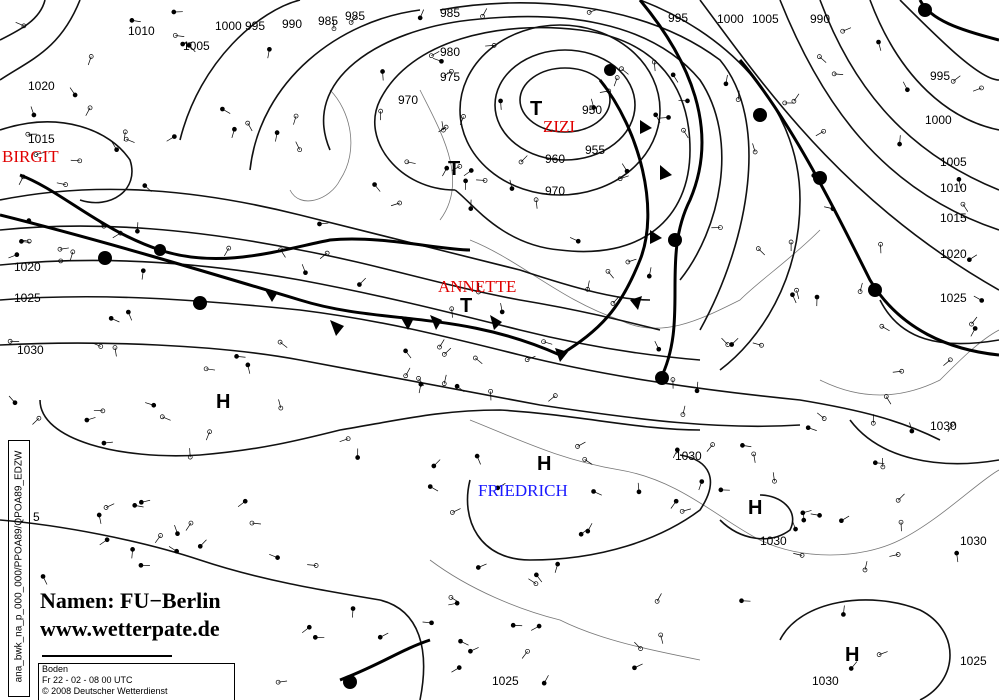  I want to click on isobar-label: 1000, so click(228, 26).